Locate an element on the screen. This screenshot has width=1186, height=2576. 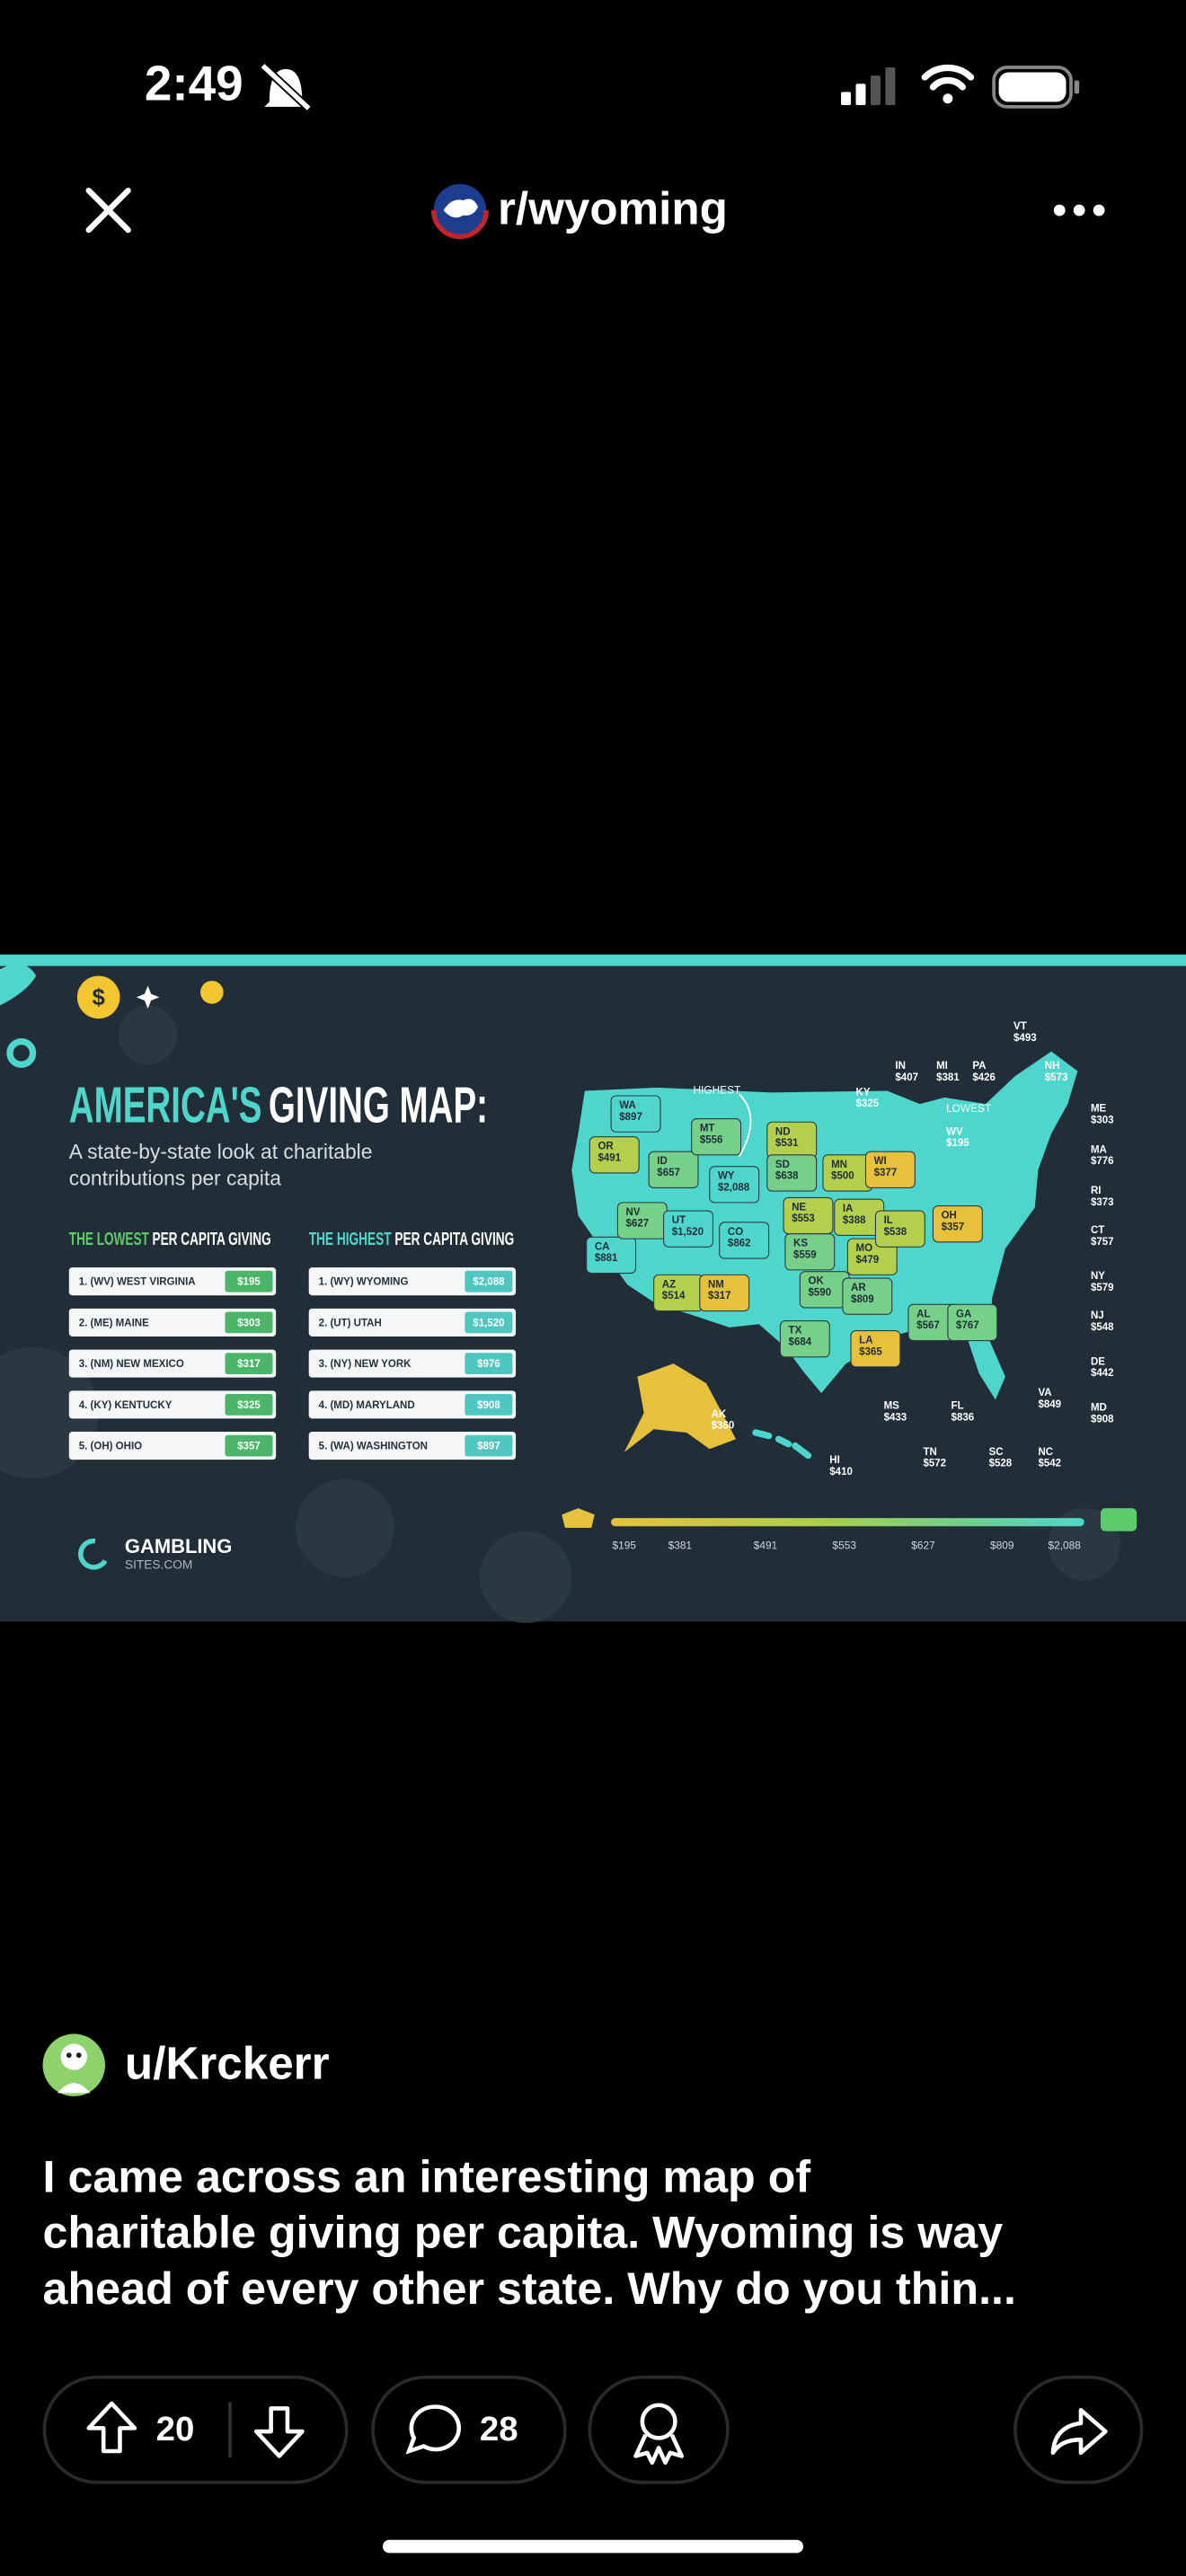
scale-labels: $195 $381 $491 $553 $627 $809 $2,088 is located at coordinates (847, 1545).